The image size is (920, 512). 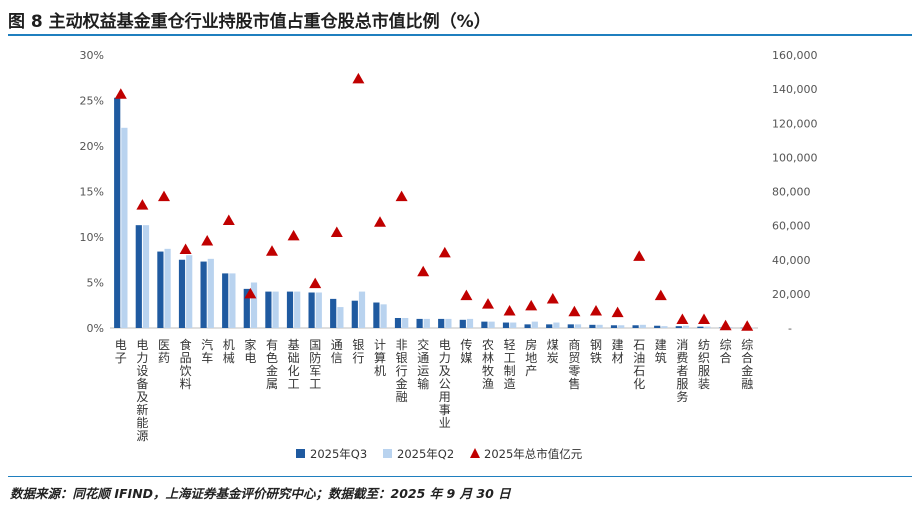 I want to click on y-right-tick-label: -, so click(x=790, y=328).